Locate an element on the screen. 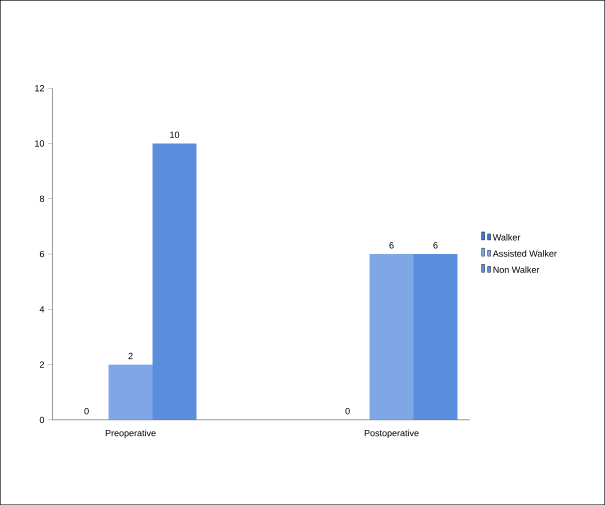 The height and width of the screenshot is (505, 605). y-tick-label: 12 is located at coordinates (39, 88).